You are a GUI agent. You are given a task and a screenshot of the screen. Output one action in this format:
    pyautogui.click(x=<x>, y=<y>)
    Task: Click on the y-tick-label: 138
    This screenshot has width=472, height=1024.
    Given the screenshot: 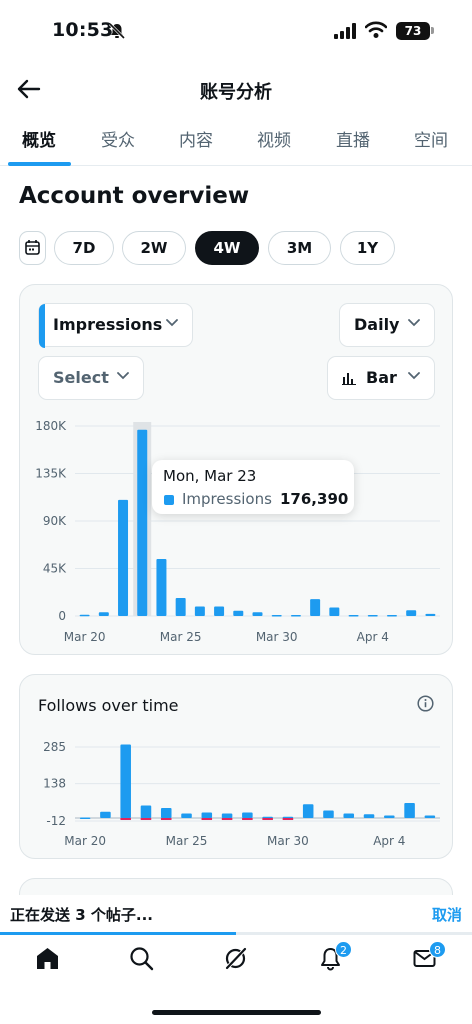 What is the action you would take?
    pyautogui.click(x=54, y=784)
    